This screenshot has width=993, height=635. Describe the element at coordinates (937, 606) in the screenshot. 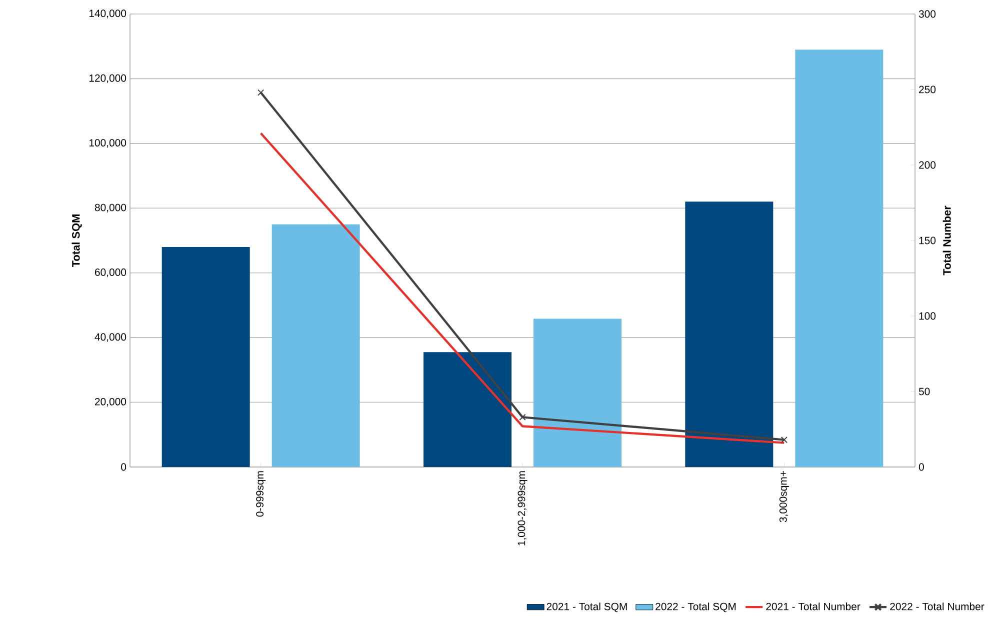

I see `legend-label: 2022 - Total Number` at that location.